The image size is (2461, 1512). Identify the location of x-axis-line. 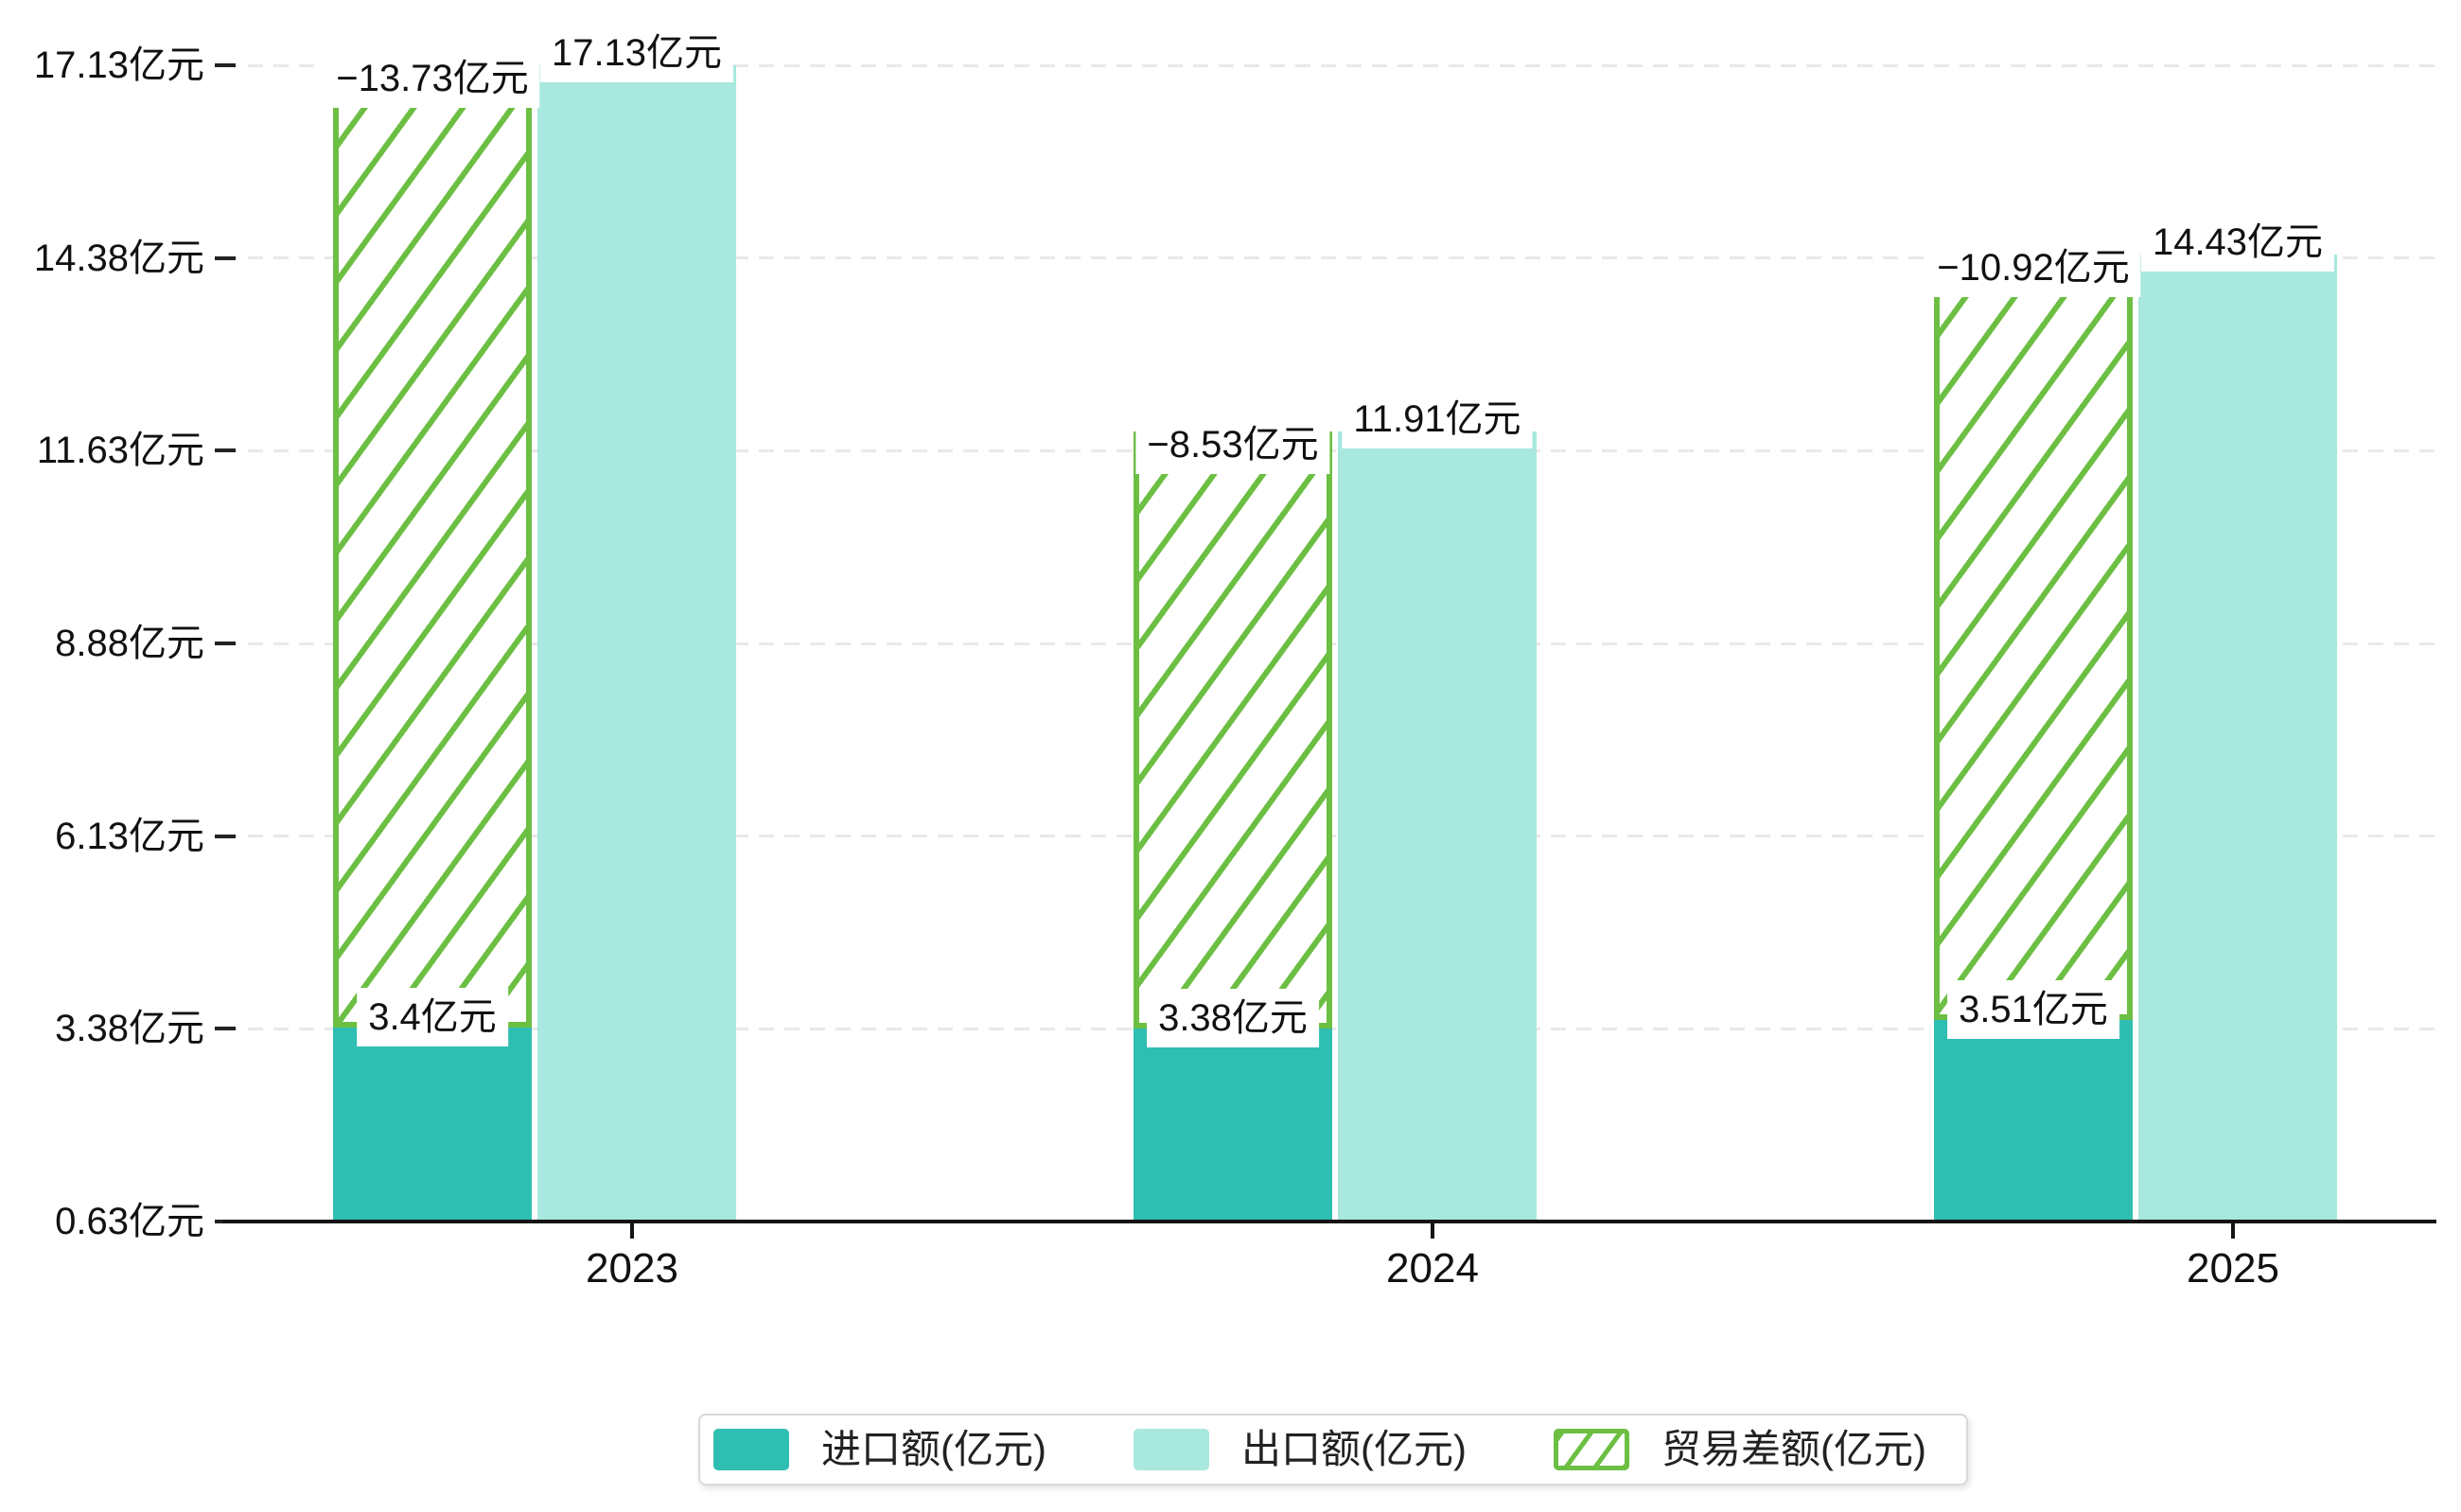
(1329, 1221).